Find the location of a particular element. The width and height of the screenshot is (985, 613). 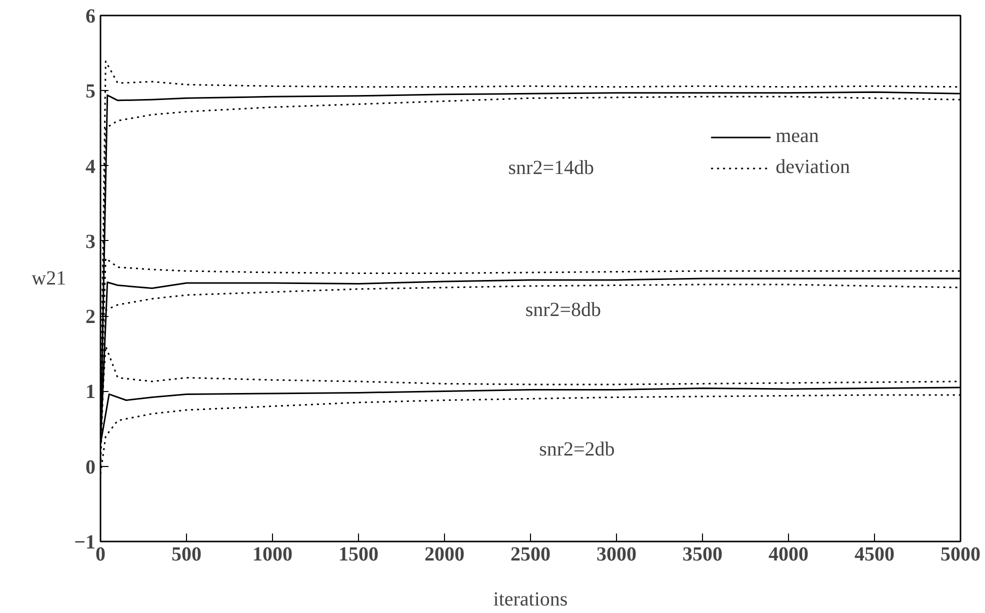

x-tick-label: 500 is located at coordinates (187, 555).